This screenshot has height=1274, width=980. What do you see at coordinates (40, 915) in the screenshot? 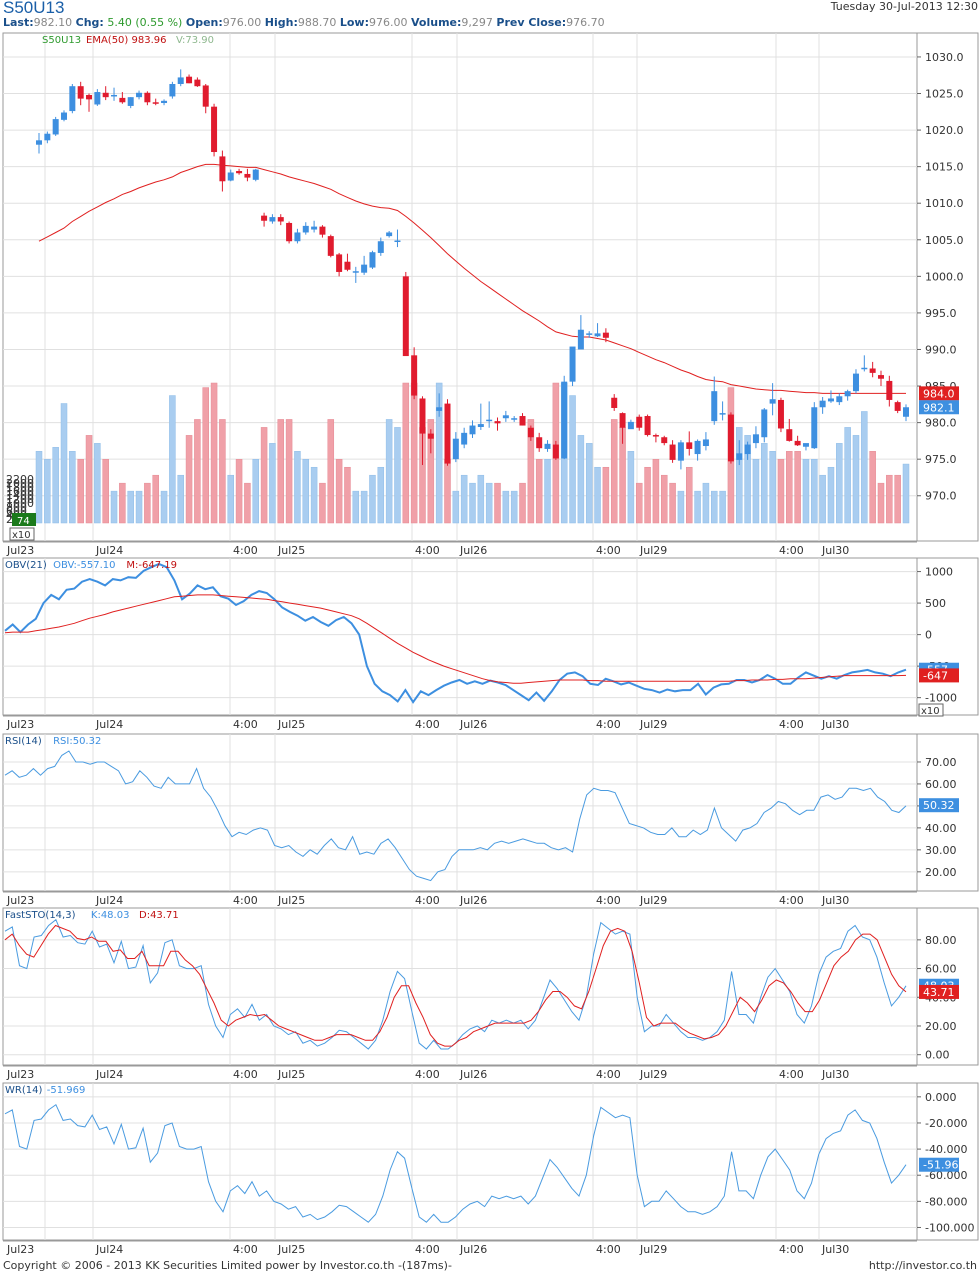
I see `legend-item-3-0: FastSTO(14,3)` at bounding box center [40, 915].